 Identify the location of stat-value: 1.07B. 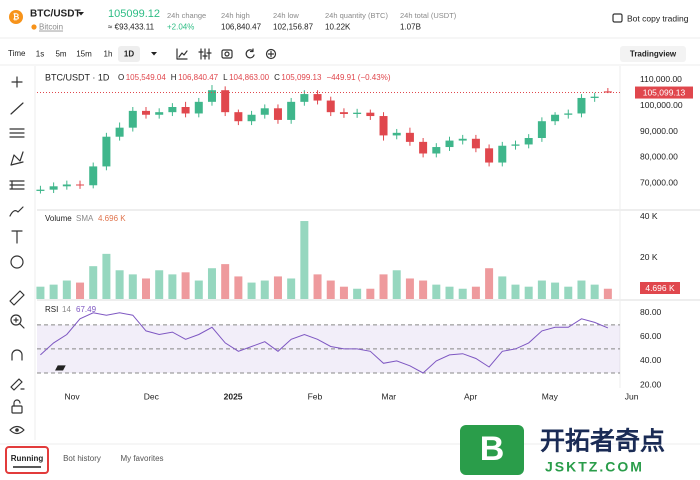
(410, 27).